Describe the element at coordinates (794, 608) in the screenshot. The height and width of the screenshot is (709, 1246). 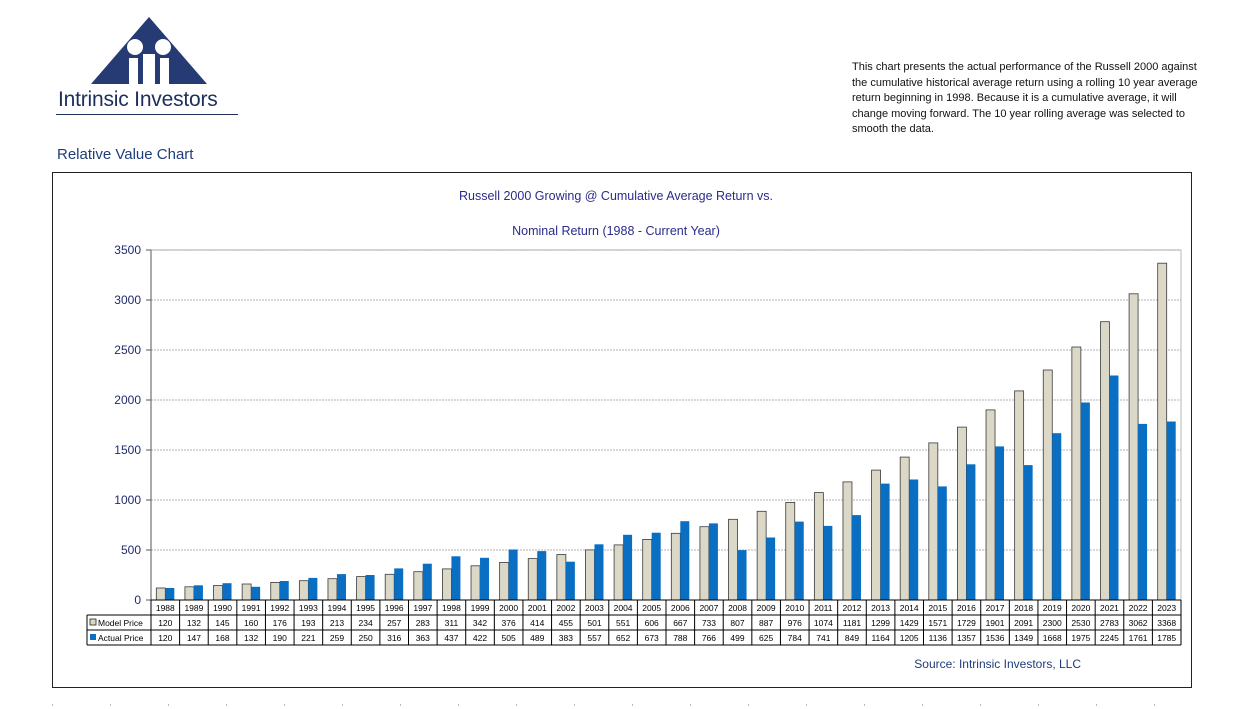
I see `x-tick-label: 2010` at that location.